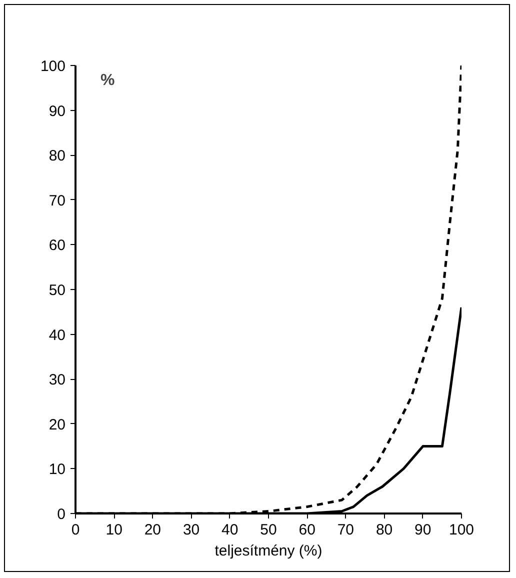  What do you see at coordinates (53, 66) in the screenshot?
I see `y-tick-label: 100` at bounding box center [53, 66].